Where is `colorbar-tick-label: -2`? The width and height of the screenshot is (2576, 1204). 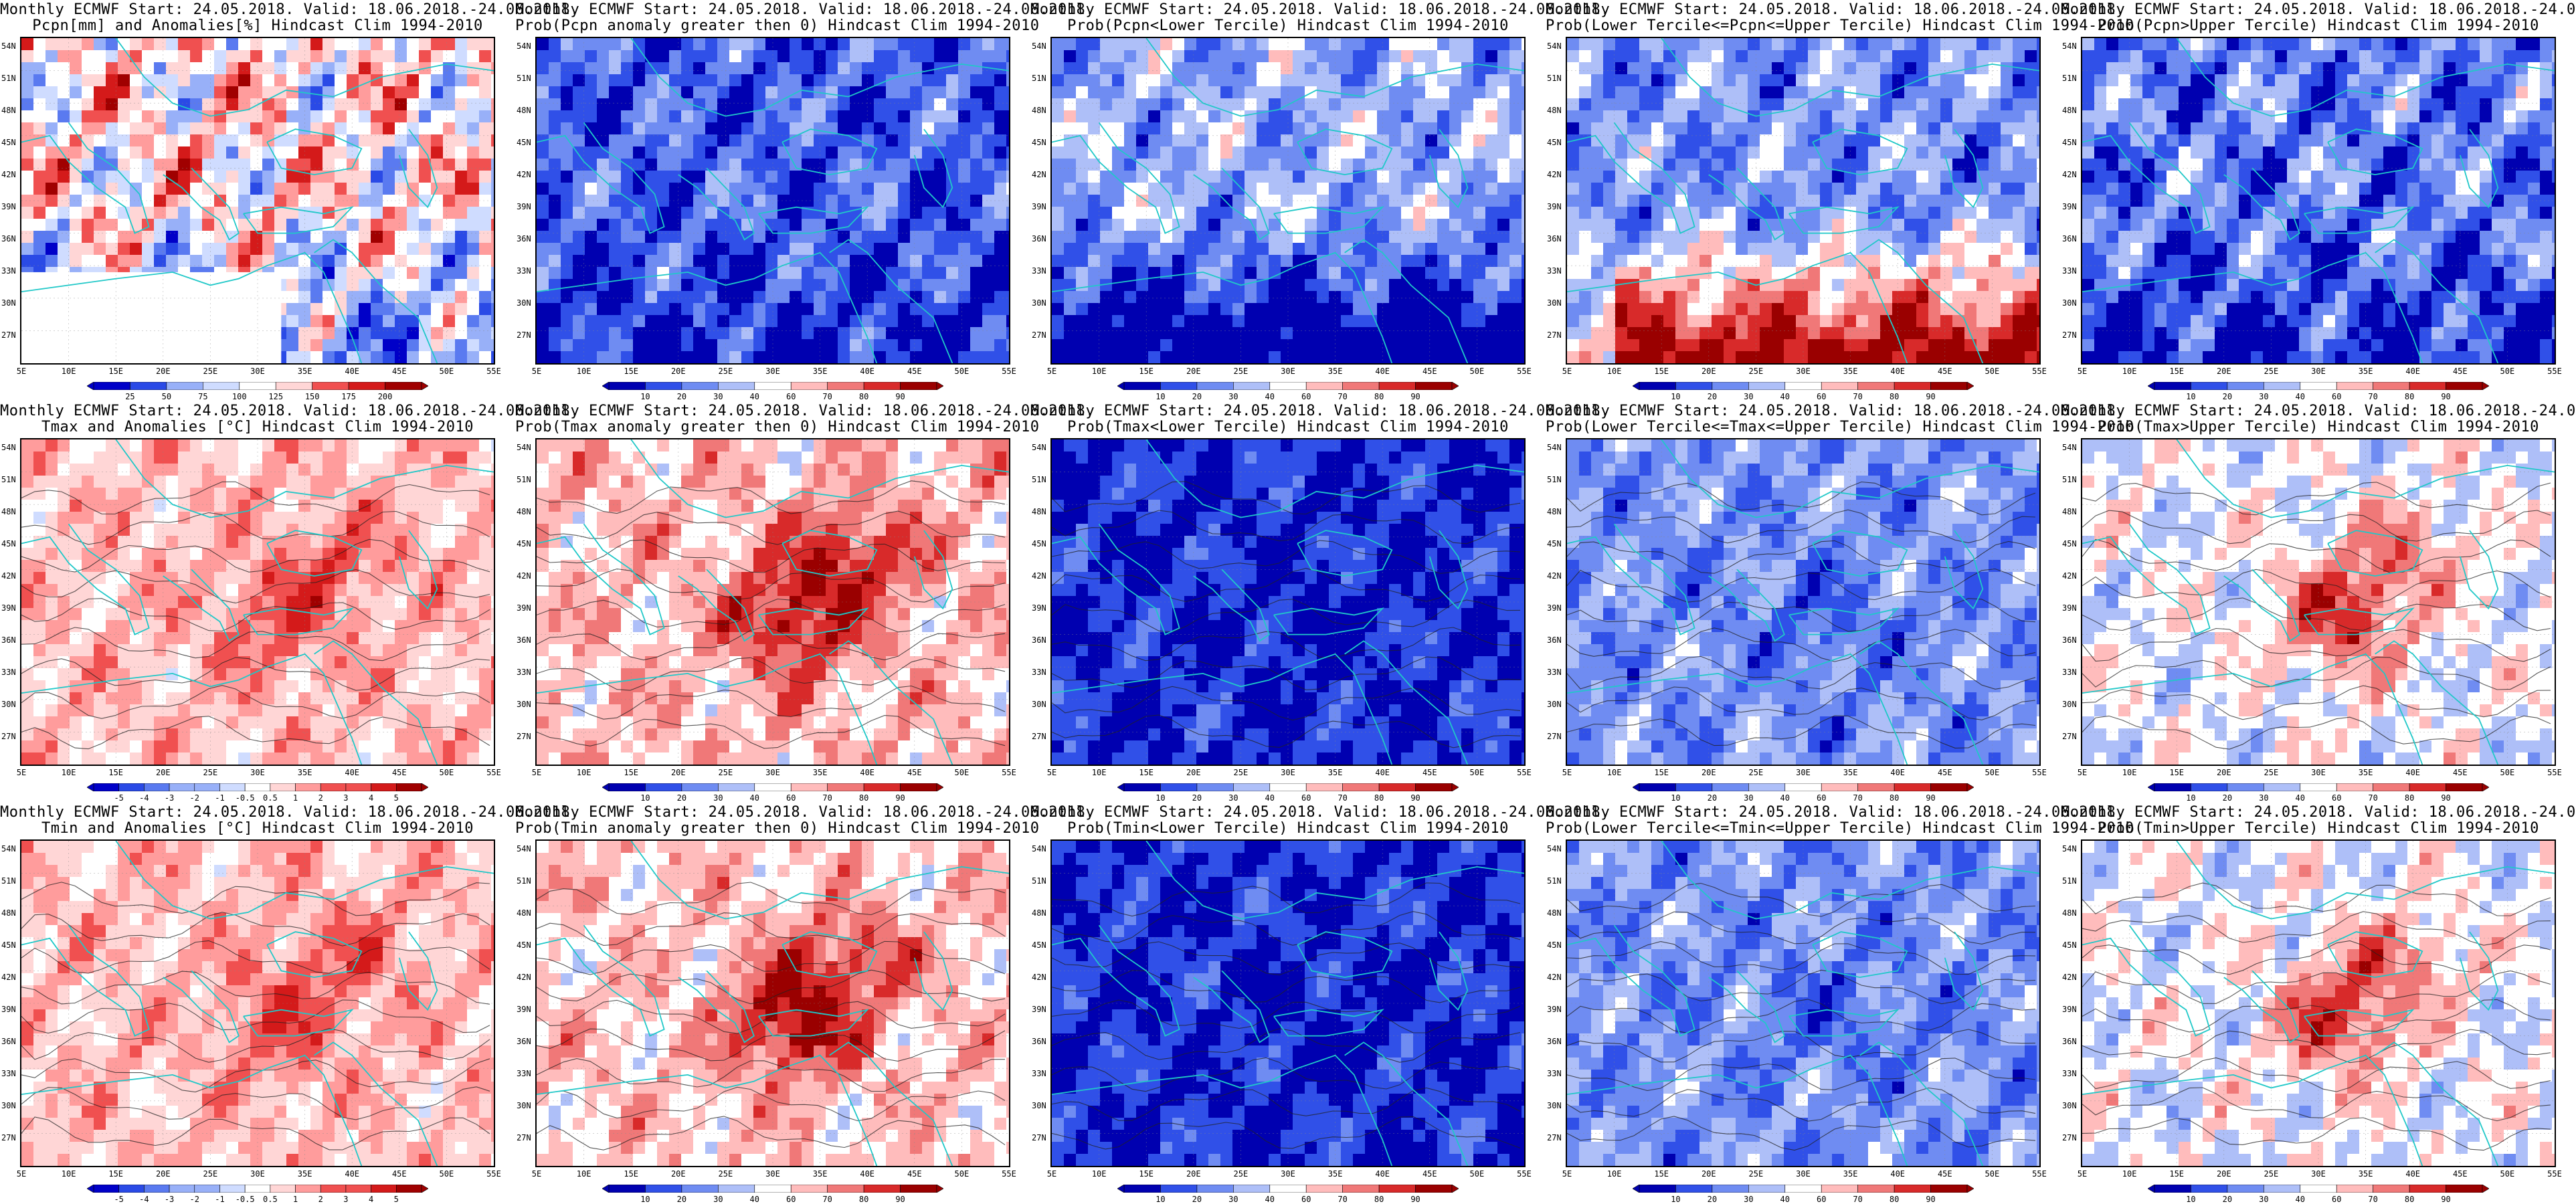
colorbar-tick-label: -2 is located at coordinates (194, 798).